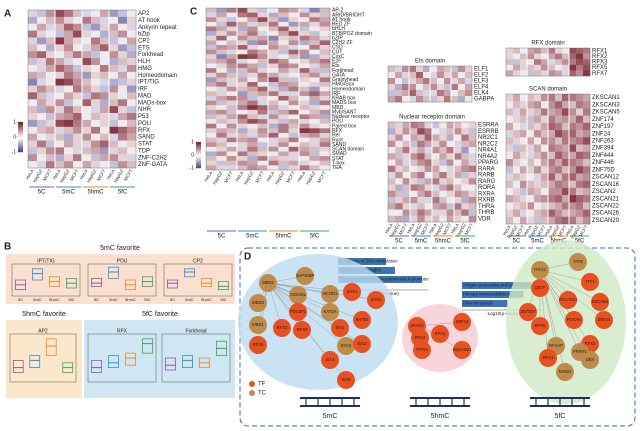  Describe the element at coordinates (507, 230) in the screenshot. I see `column-label: HeLa` at that location.